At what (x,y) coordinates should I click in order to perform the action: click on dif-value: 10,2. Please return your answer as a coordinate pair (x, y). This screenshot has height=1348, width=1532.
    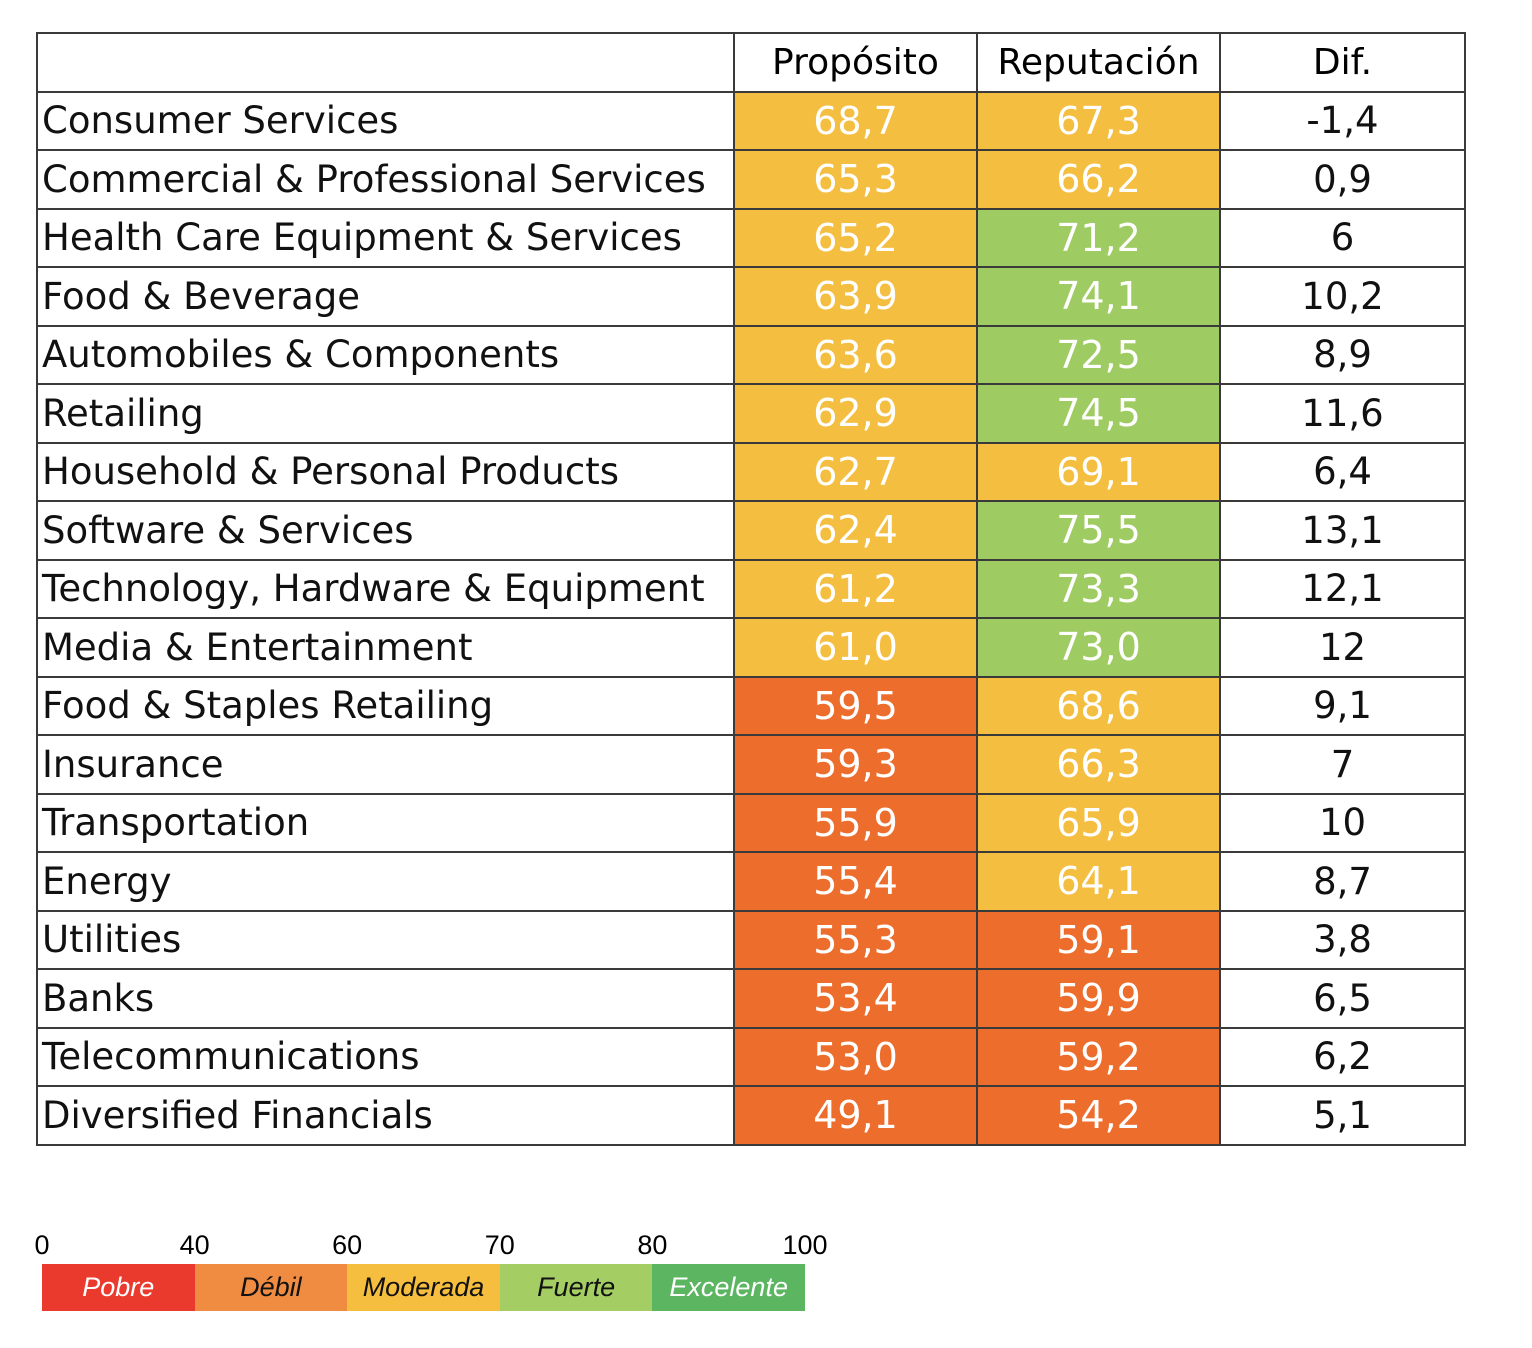
    Looking at the image, I should click on (1342, 296).